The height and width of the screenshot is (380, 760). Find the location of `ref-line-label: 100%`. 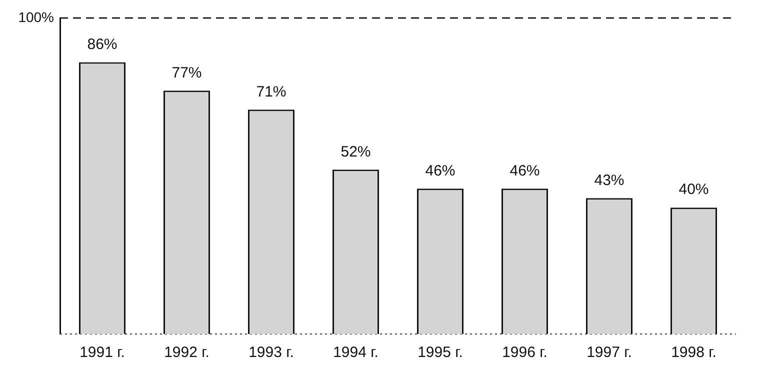

ref-line-label: 100% is located at coordinates (36, 16).